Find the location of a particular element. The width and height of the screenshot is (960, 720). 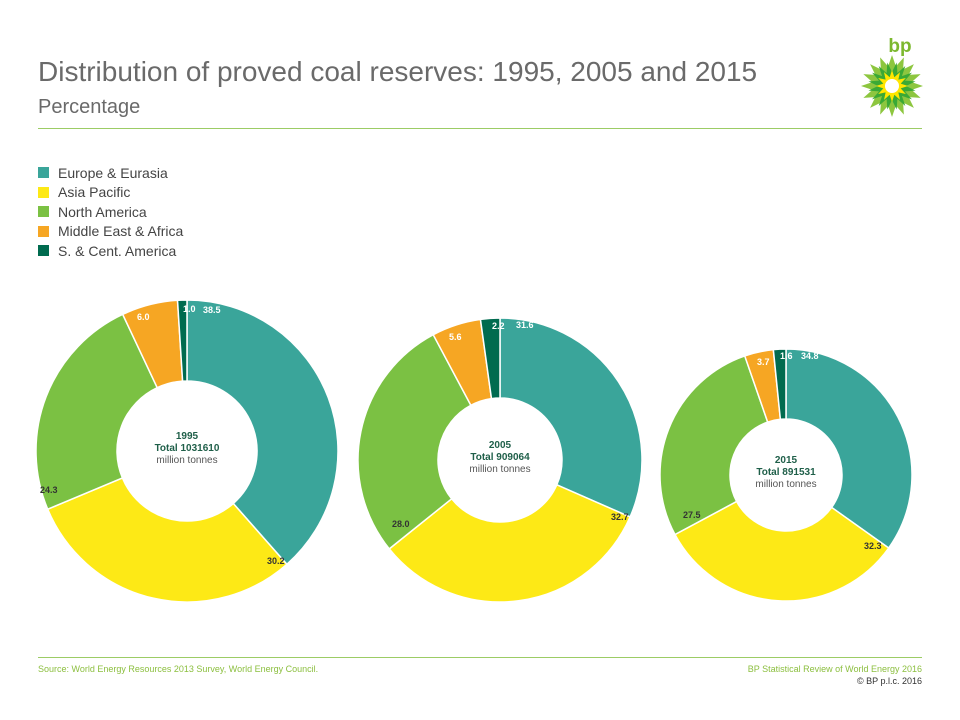

legend-item: North America is located at coordinates (110, 212).